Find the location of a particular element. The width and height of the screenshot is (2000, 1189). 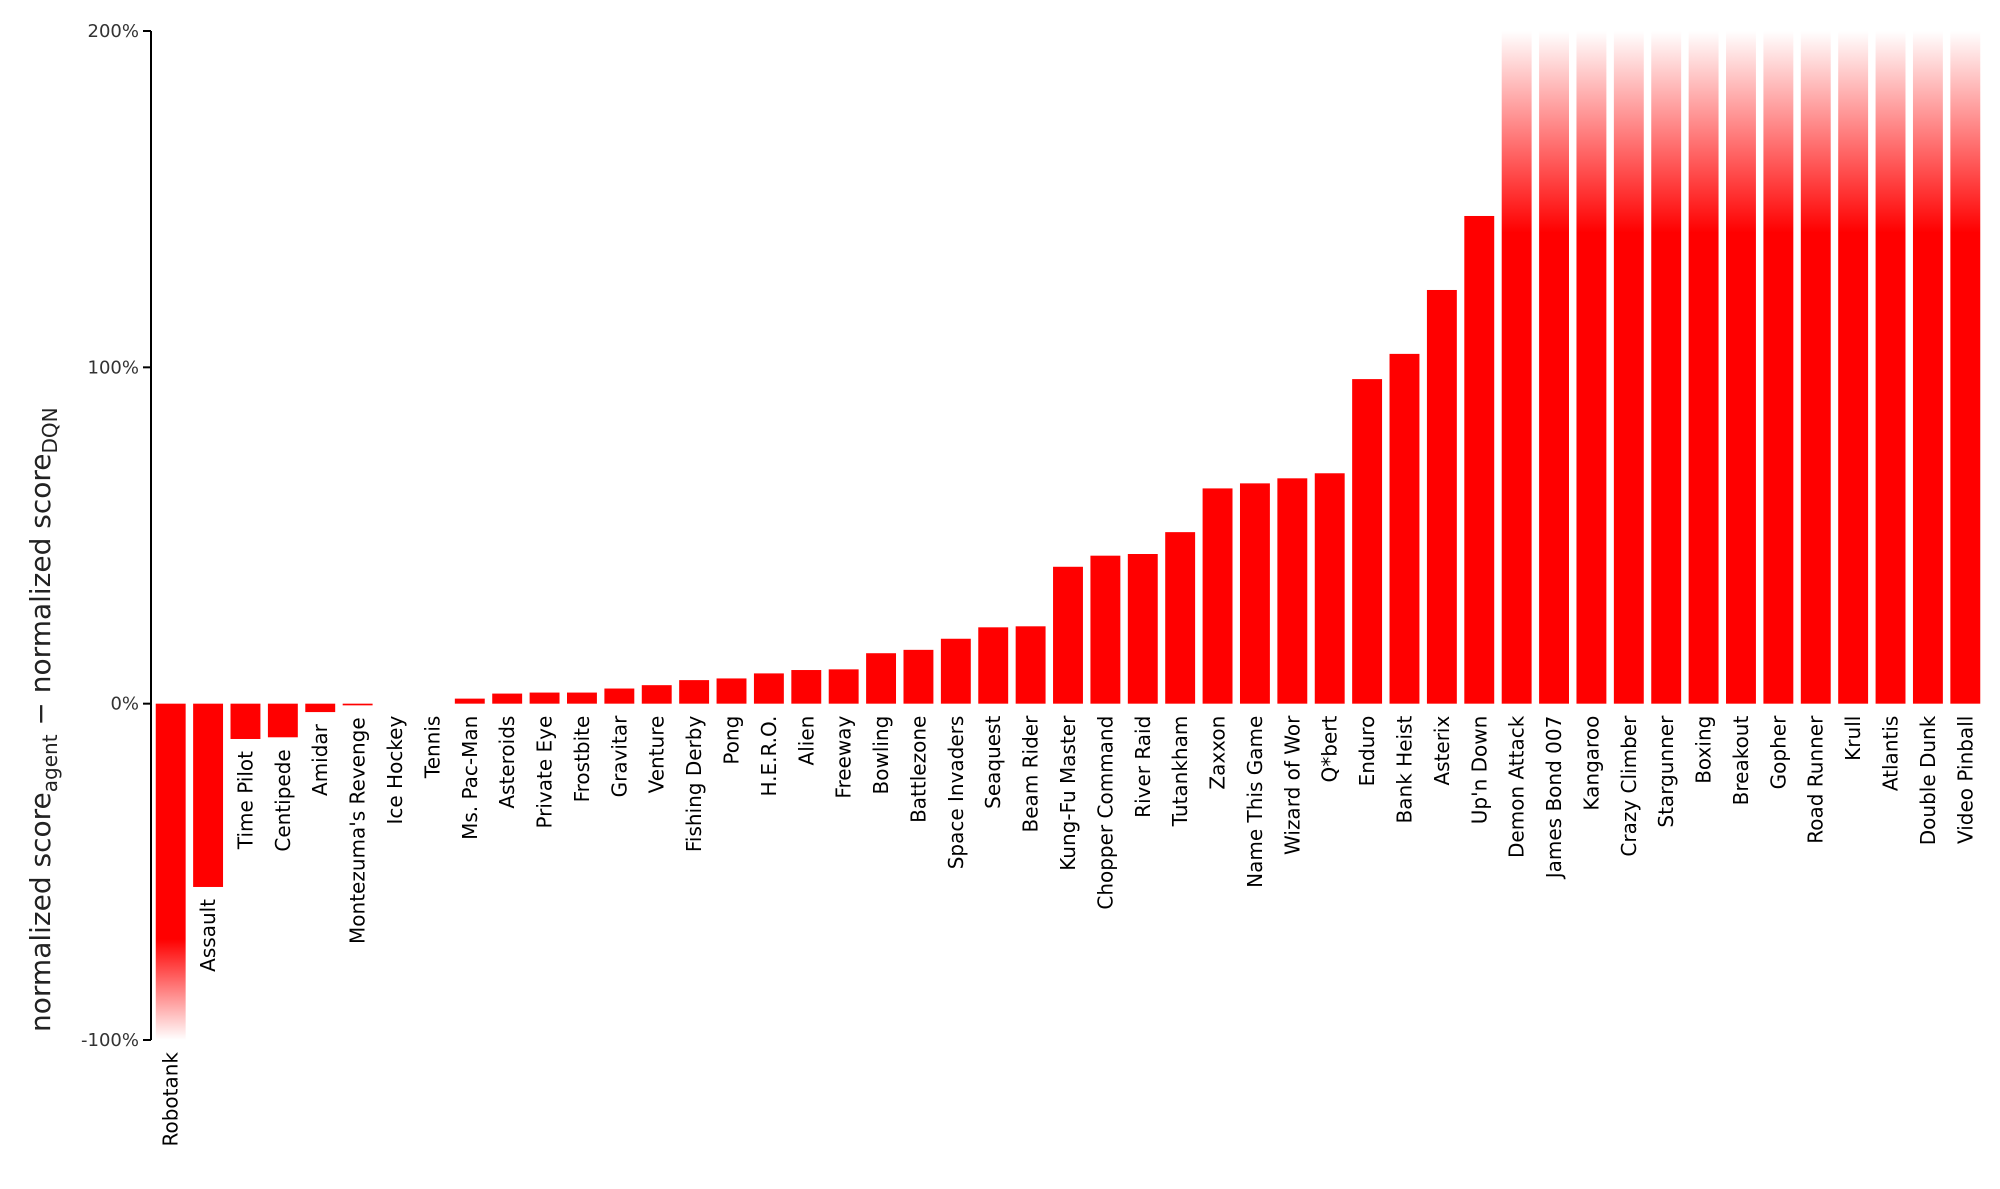

category-label-41: Boxing is located at coordinates (1704, 750).